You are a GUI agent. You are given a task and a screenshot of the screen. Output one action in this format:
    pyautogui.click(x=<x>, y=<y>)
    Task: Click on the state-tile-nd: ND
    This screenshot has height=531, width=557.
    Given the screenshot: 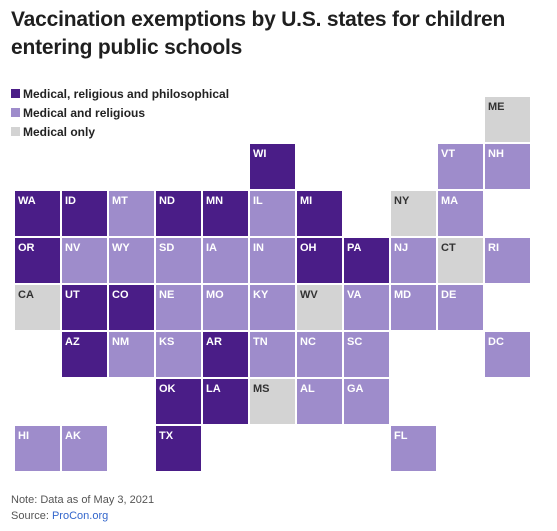 What is the action you would take?
    pyautogui.click(x=178, y=213)
    